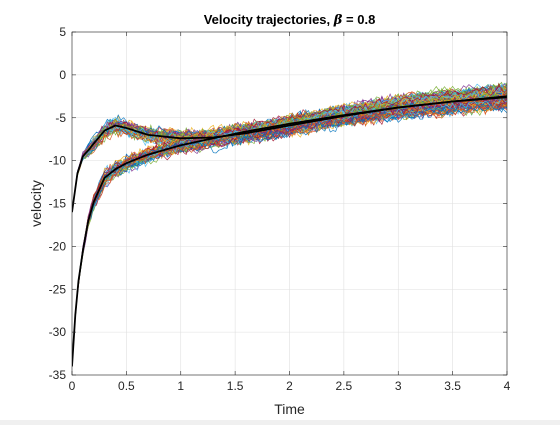  I want to click on x-tick-label: 0.5, so click(126, 386).